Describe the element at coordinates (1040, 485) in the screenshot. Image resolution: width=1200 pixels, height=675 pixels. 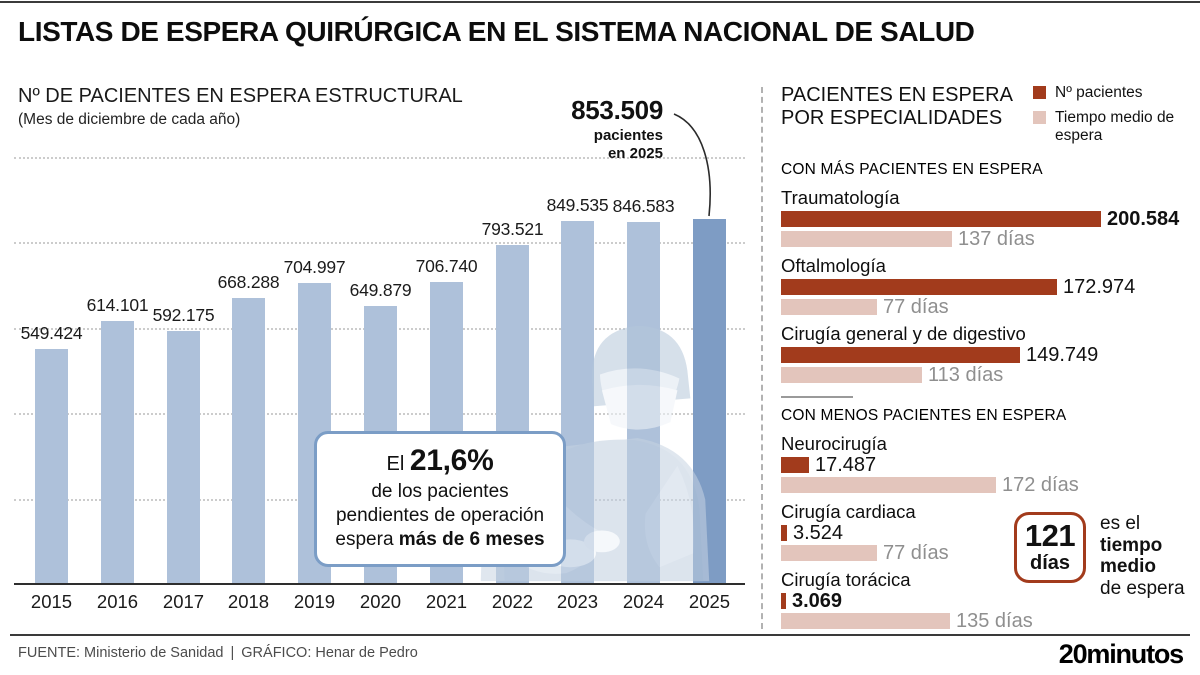
I see `days-value: 172 días` at that location.